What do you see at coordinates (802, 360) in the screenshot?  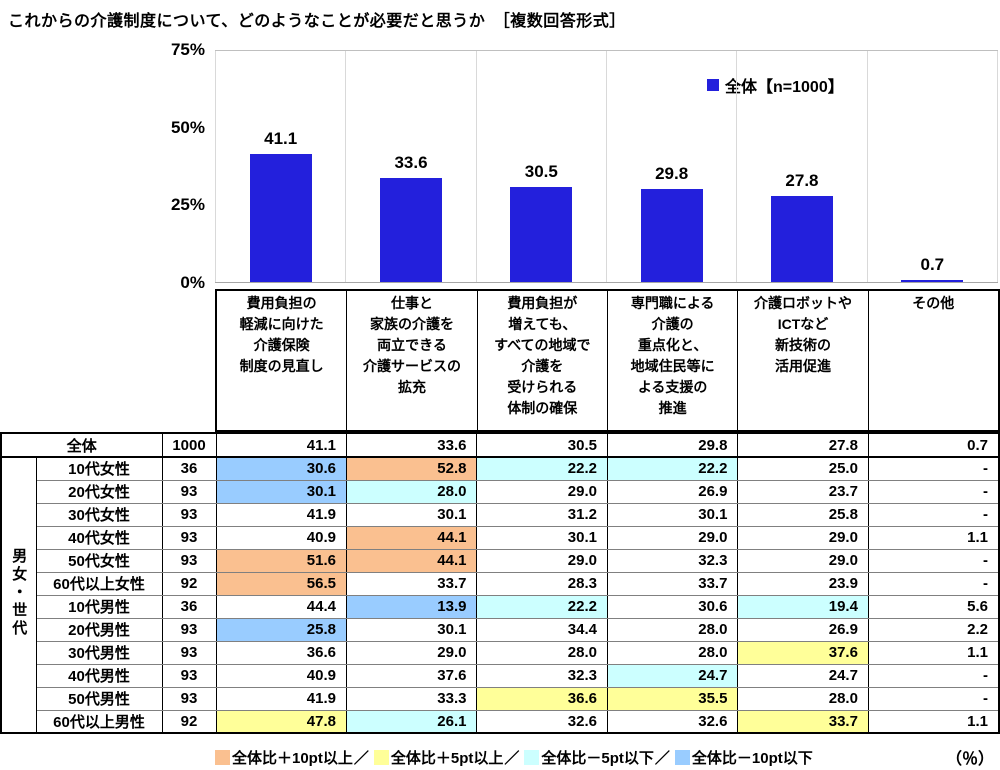 I see `category-header-cell: 介護ロボットや ICTなど 新技術の 活用促進` at bounding box center [802, 360].